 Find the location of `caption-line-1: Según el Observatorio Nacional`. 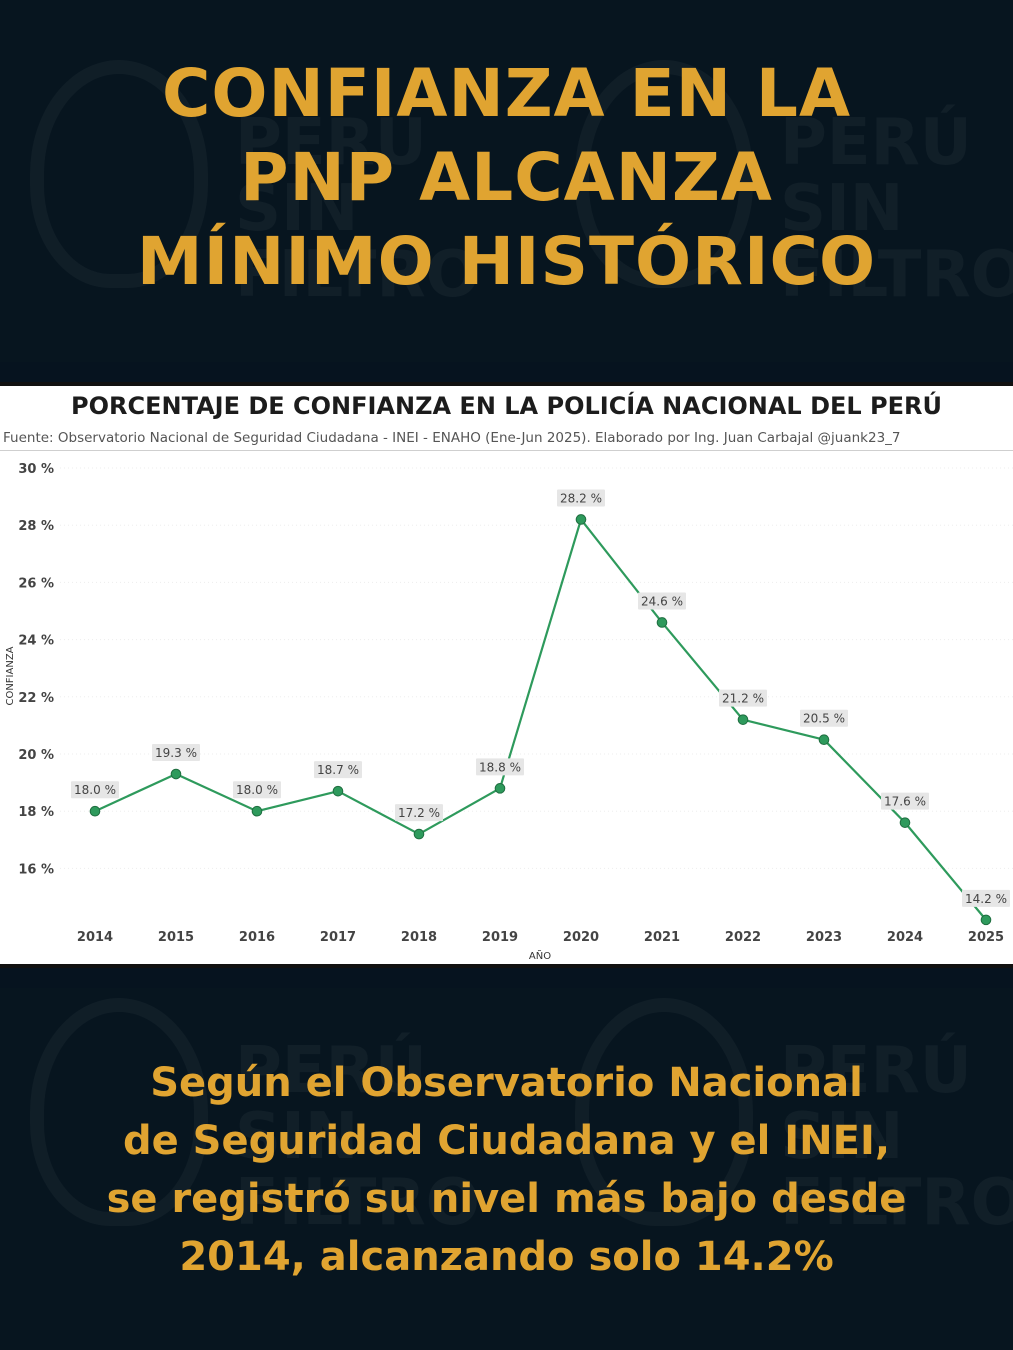

caption-line-1: Según el Observatorio Nacional is located at coordinates (506, 1083).